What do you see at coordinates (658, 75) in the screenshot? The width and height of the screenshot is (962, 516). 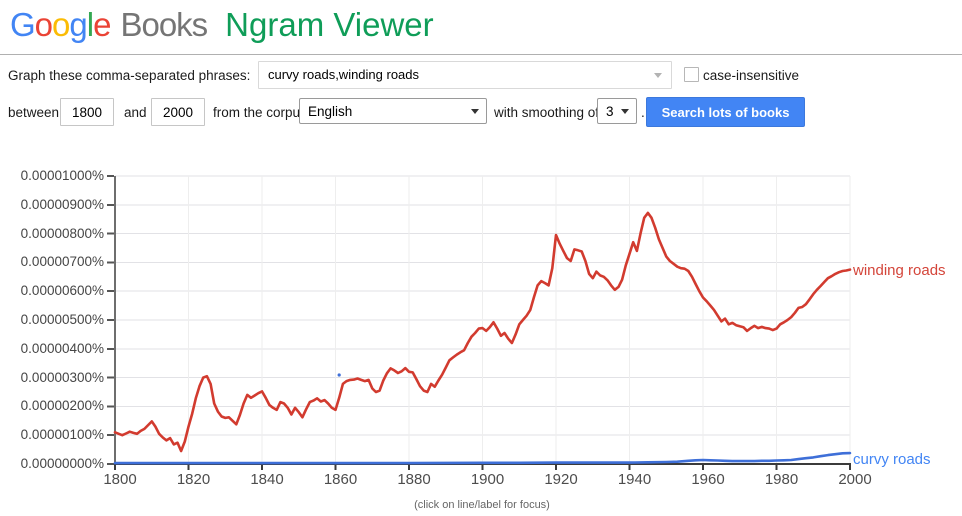 I see `chevron-down-icon` at bounding box center [658, 75].